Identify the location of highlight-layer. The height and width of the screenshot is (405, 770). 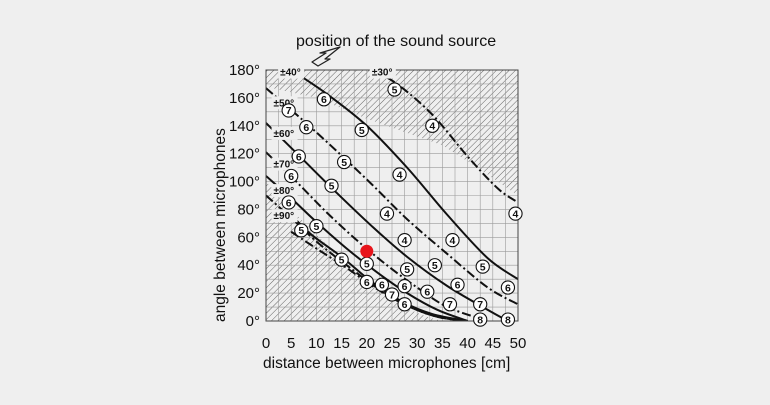
(367, 251).